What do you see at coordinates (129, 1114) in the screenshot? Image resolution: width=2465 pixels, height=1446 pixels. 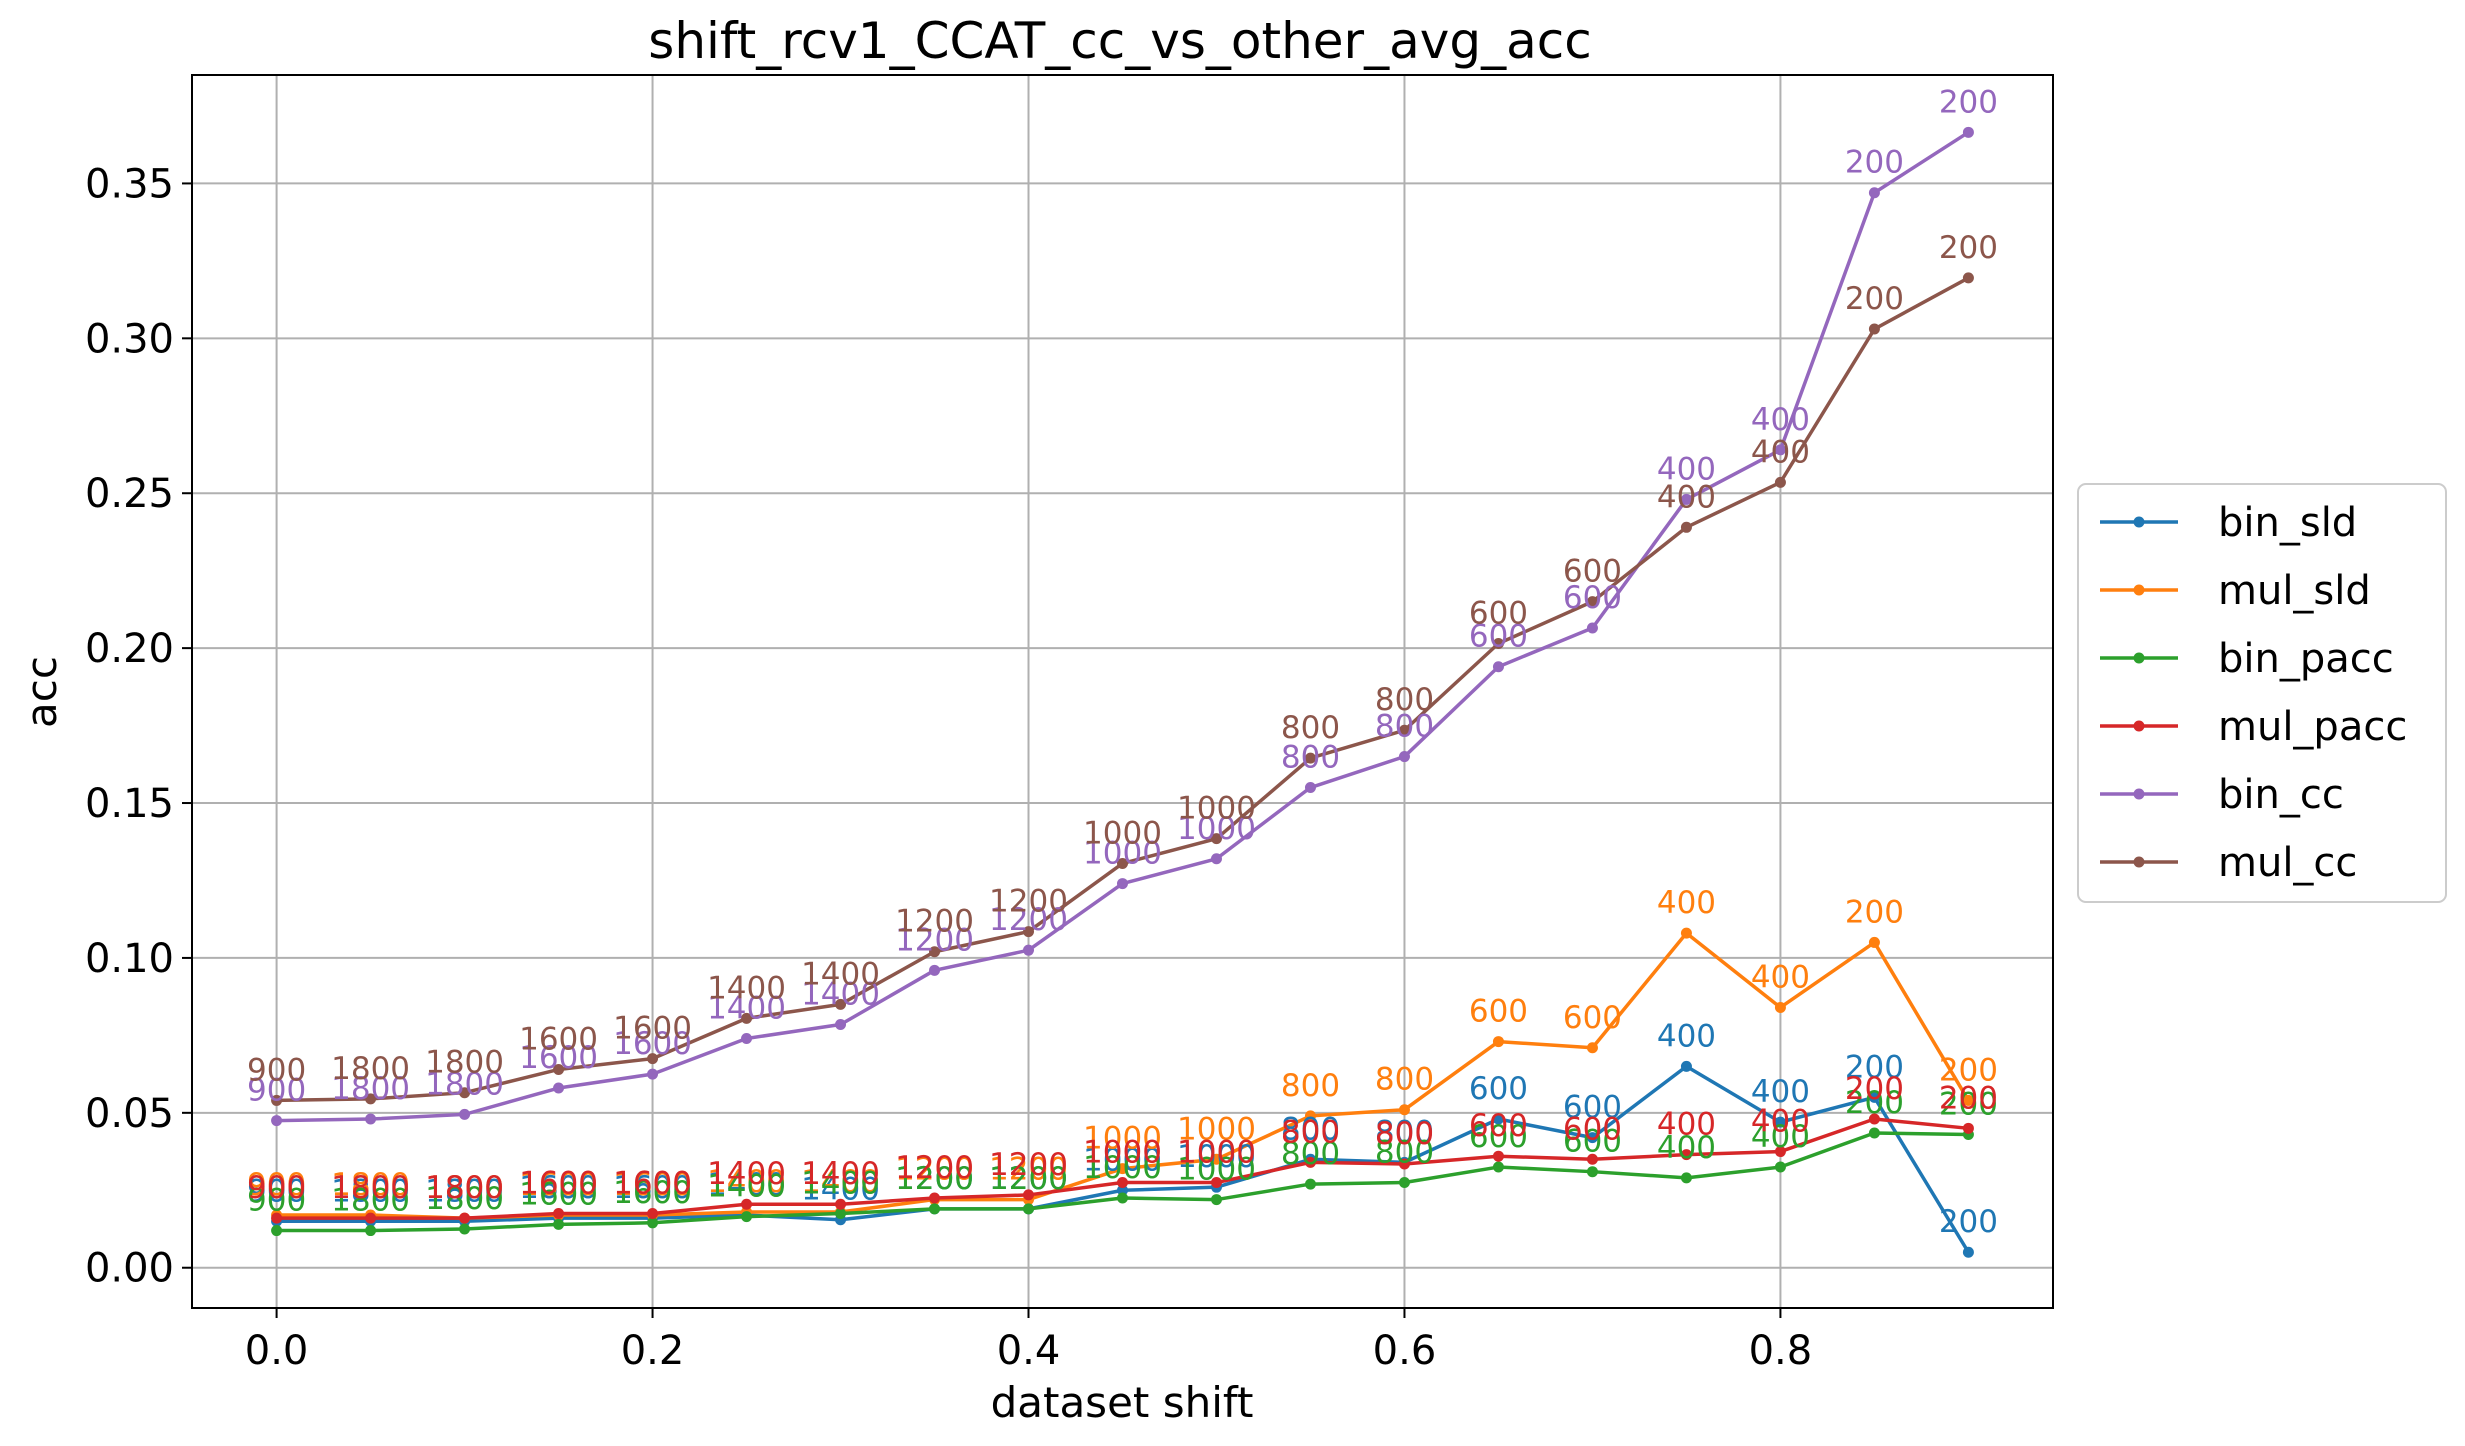 I see `y-tick-label: 0.05` at bounding box center [129, 1114].